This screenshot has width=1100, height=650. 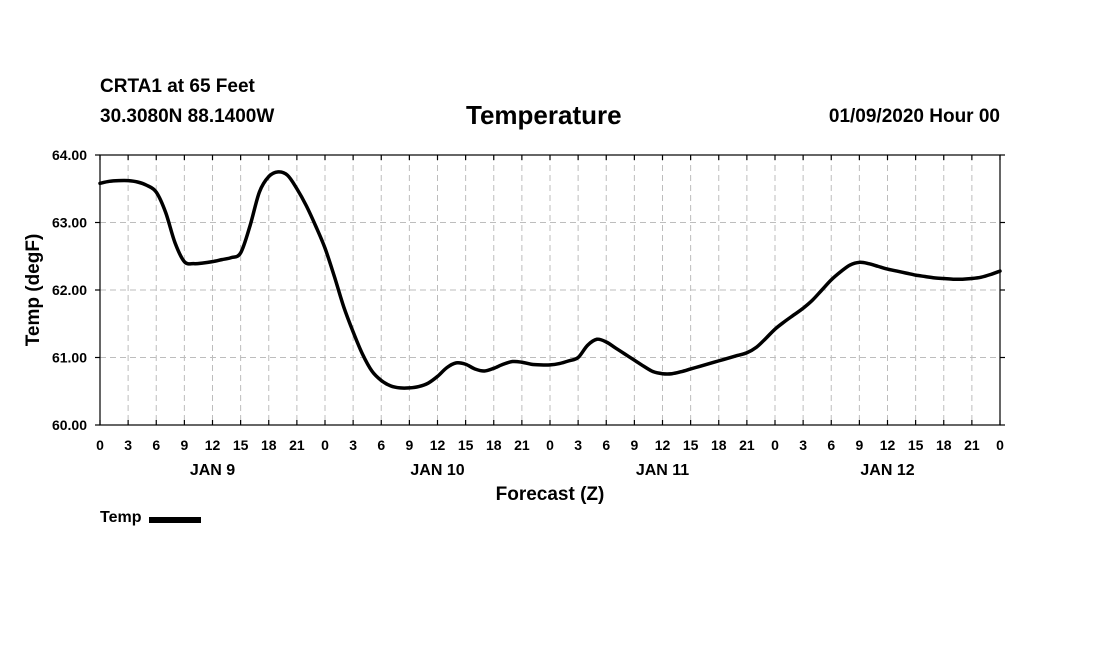 What do you see at coordinates (212, 470) in the screenshot?
I see `day-label: JAN 9` at bounding box center [212, 470].